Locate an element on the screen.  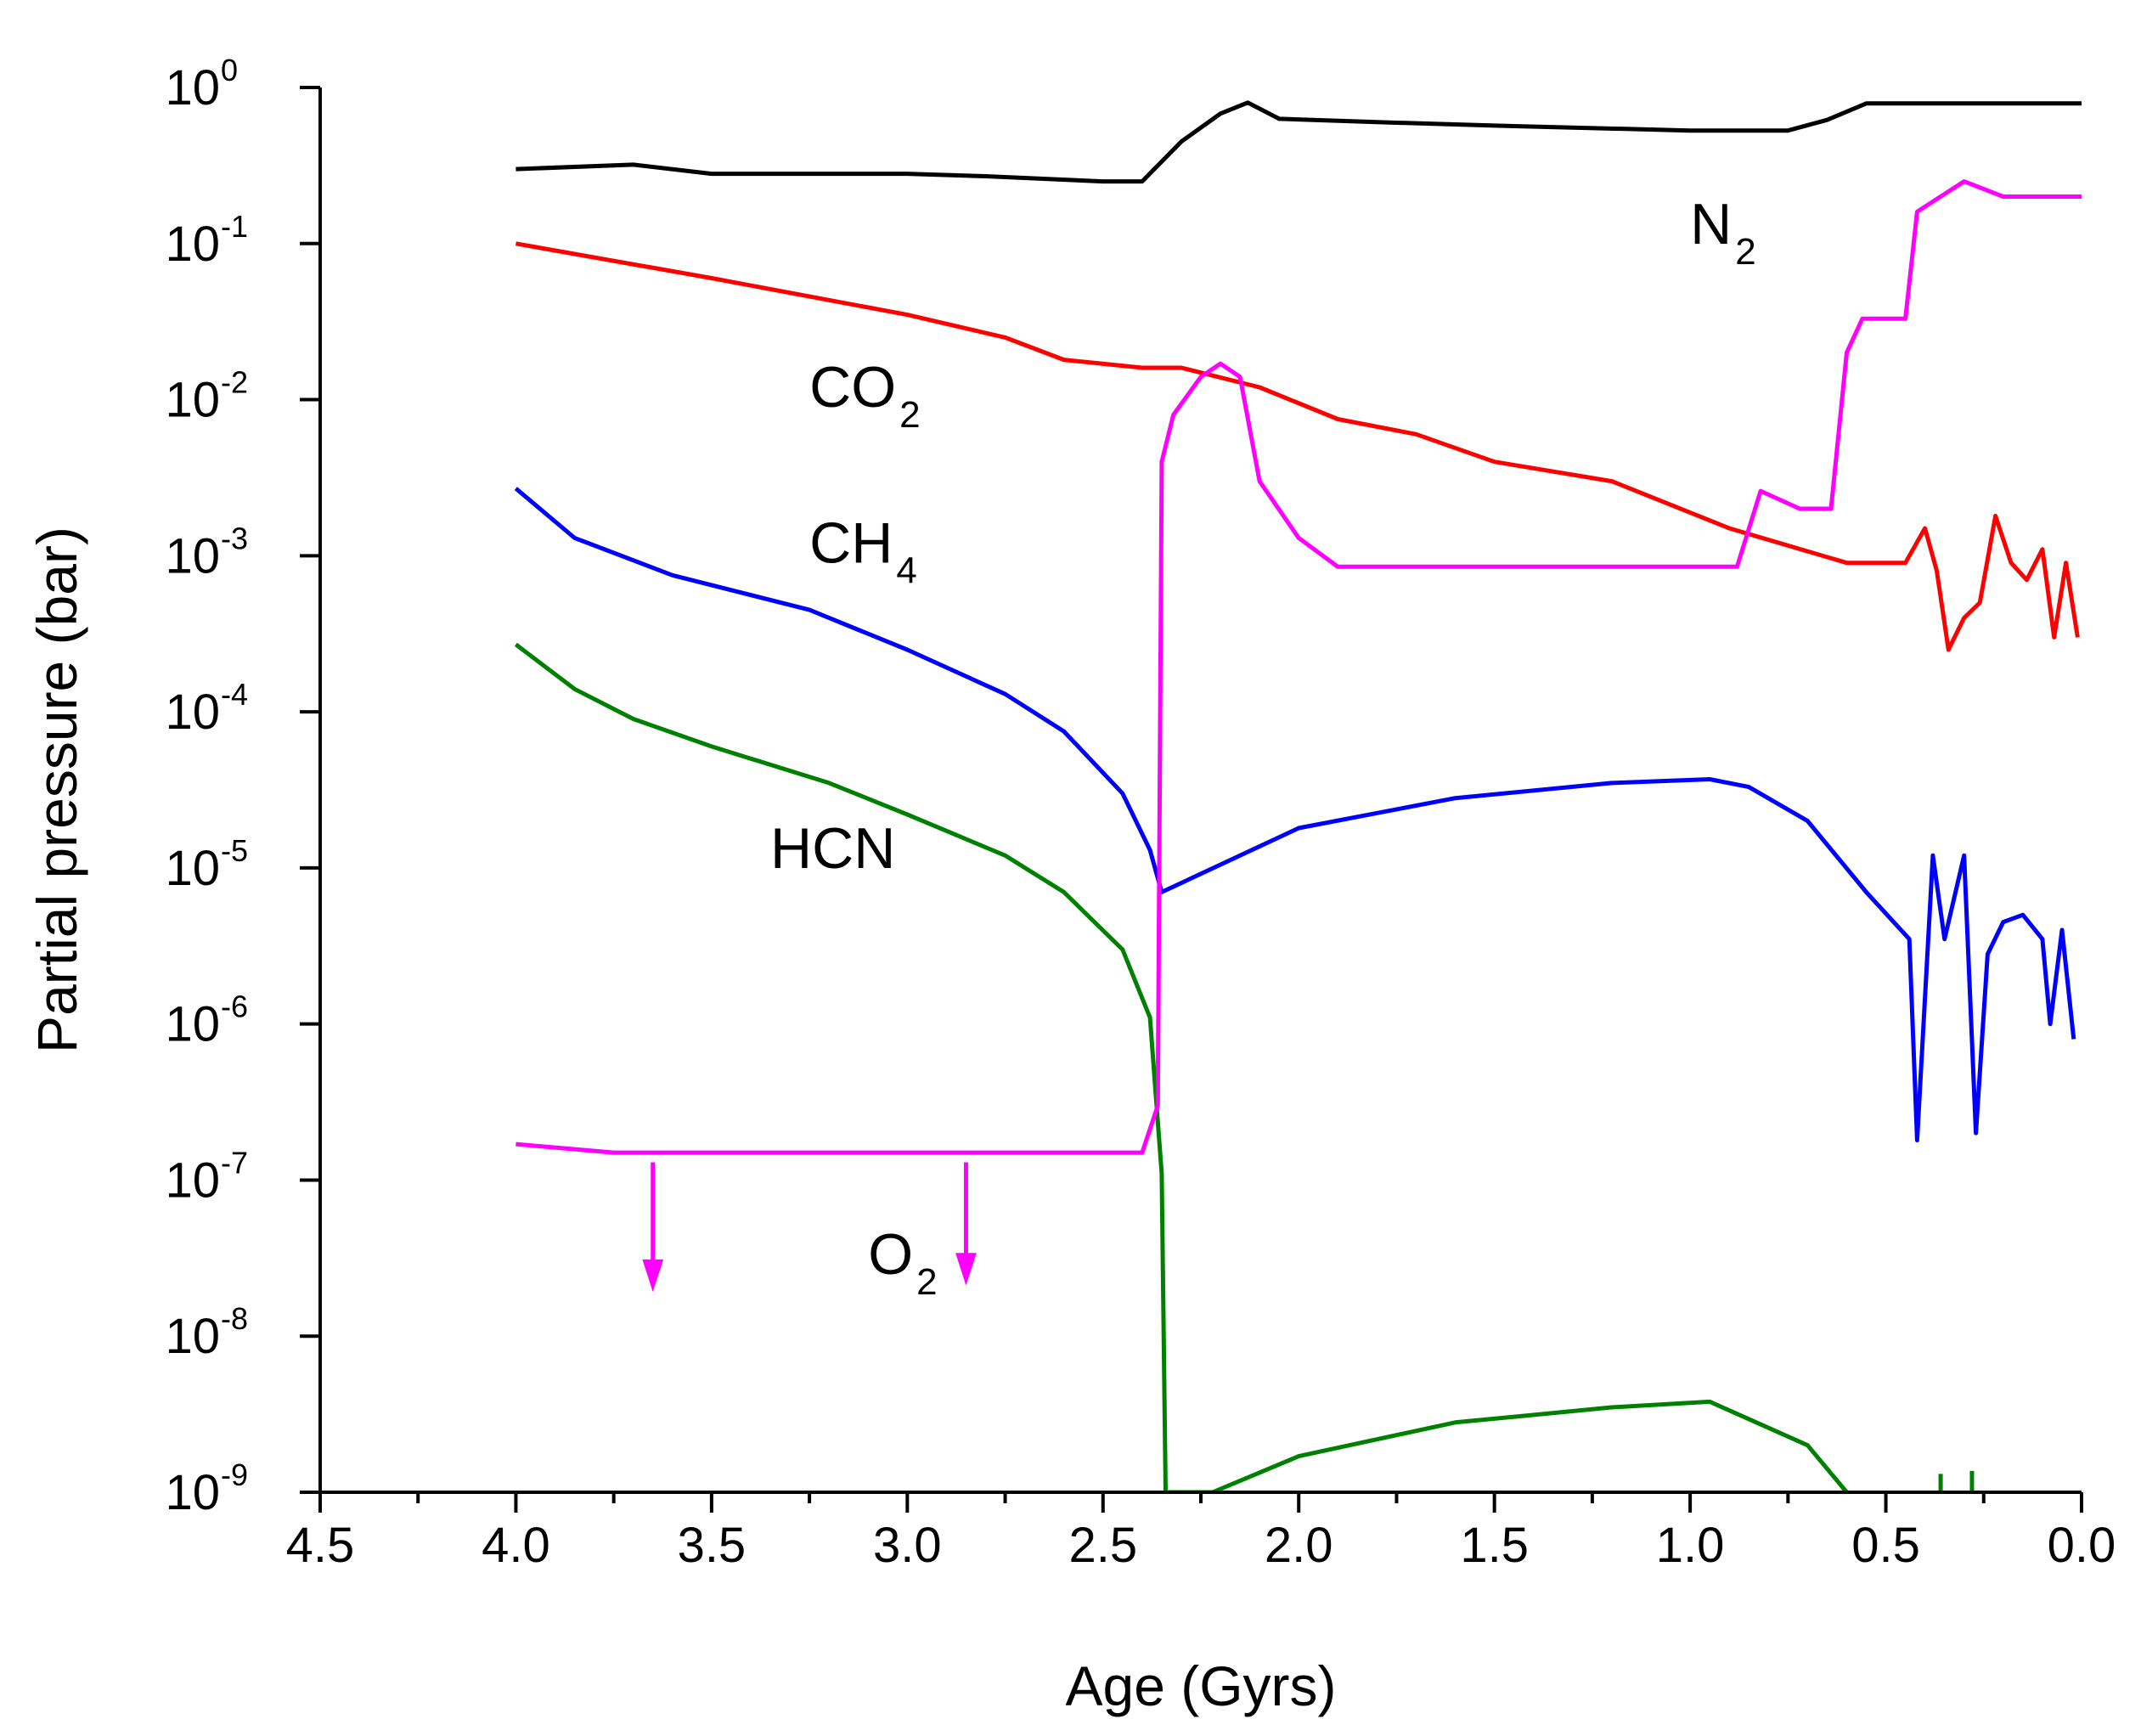
x-tick-label: 4.5 is located at coordinates (320, 1545).